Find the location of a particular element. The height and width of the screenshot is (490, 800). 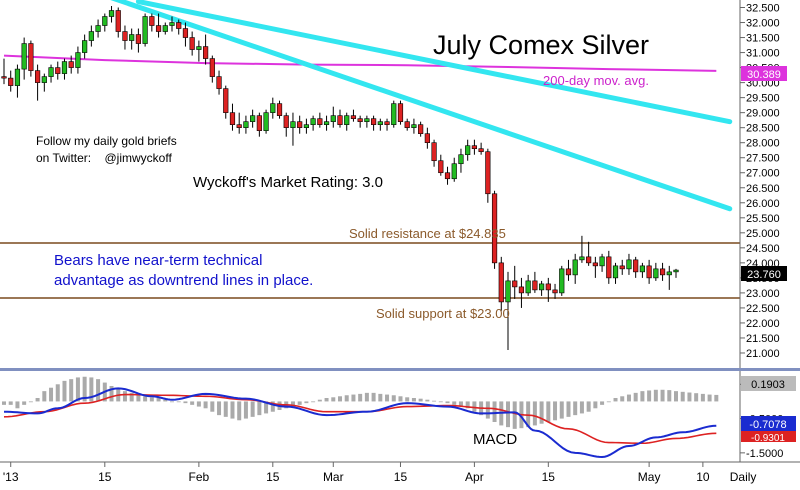

price-tick-label: 31.500 is located at coordinates (763, 39).